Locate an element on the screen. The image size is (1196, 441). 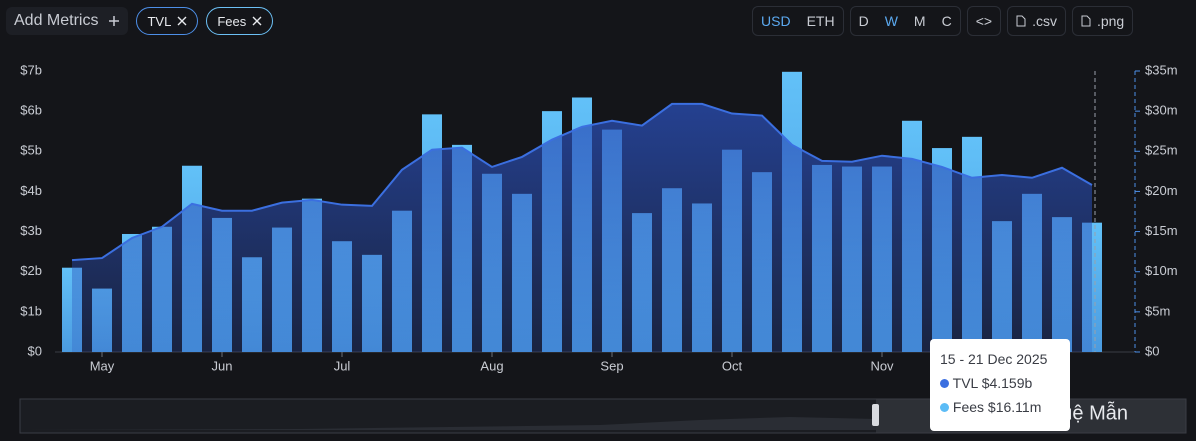
embed-label: <> is located at coordinates (984, 21).